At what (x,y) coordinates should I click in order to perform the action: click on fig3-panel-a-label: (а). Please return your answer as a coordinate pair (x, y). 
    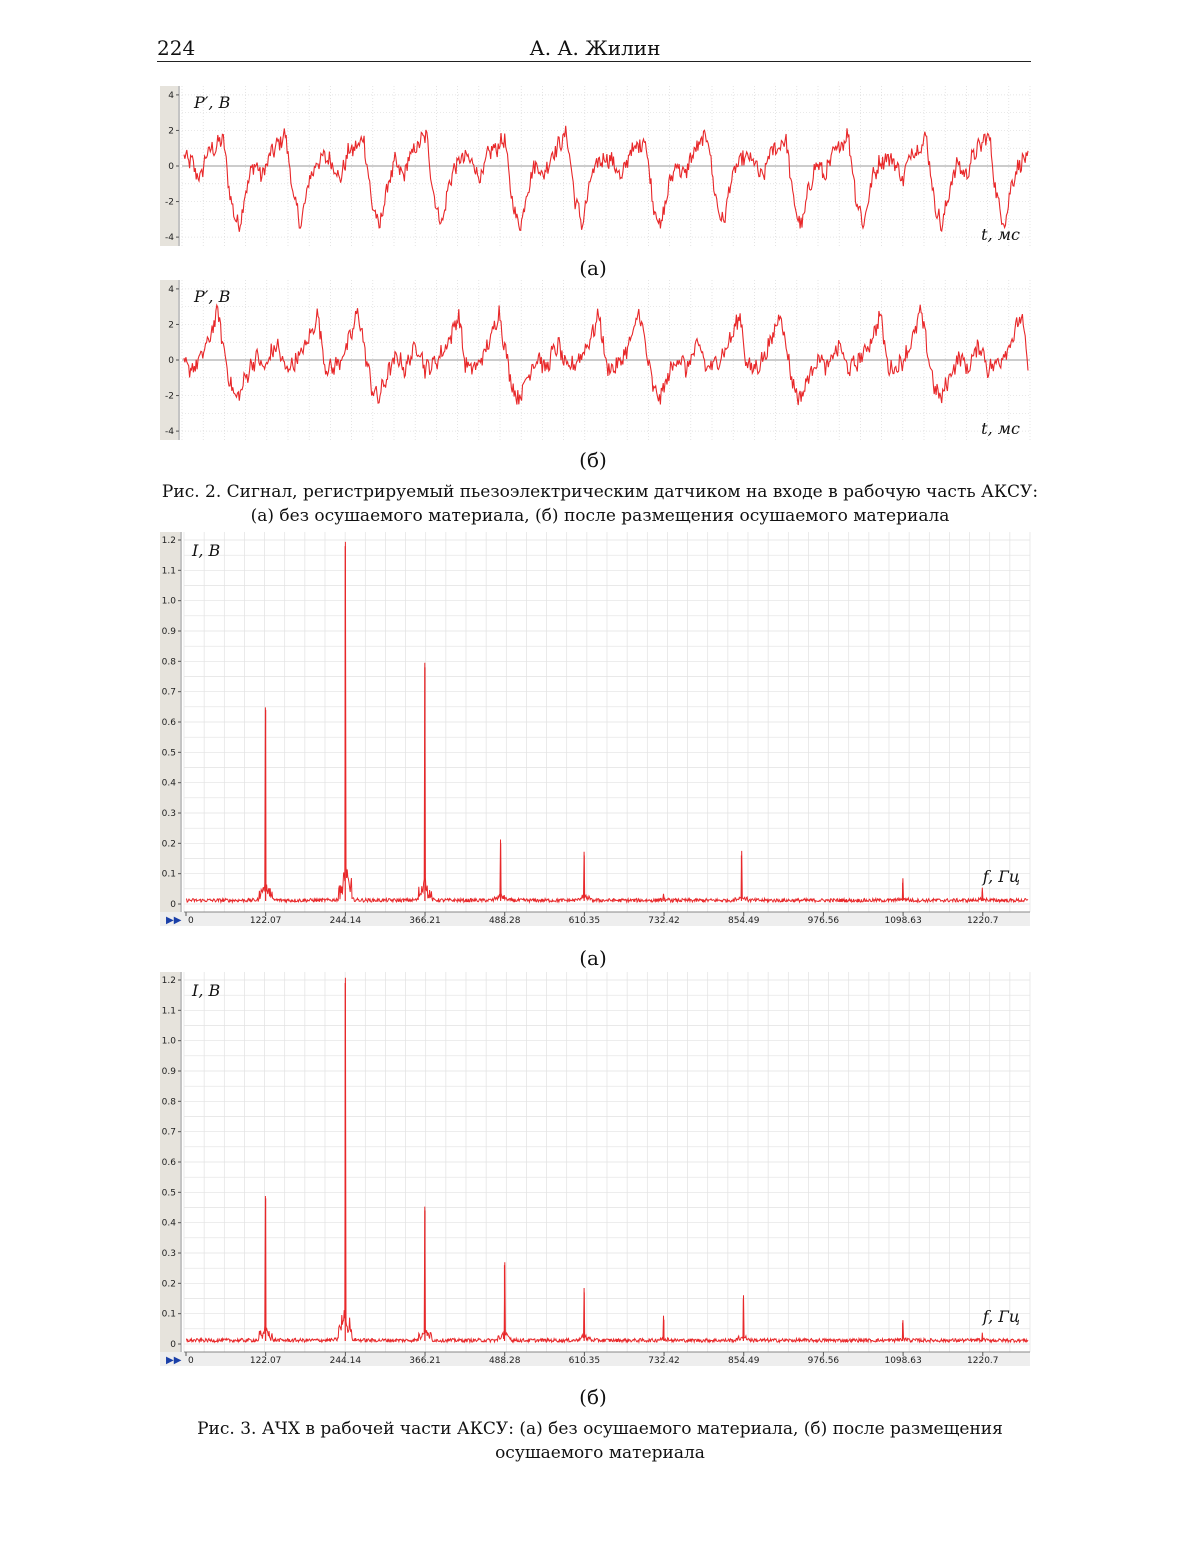
    Looking at the image, I should click on (593, 958).